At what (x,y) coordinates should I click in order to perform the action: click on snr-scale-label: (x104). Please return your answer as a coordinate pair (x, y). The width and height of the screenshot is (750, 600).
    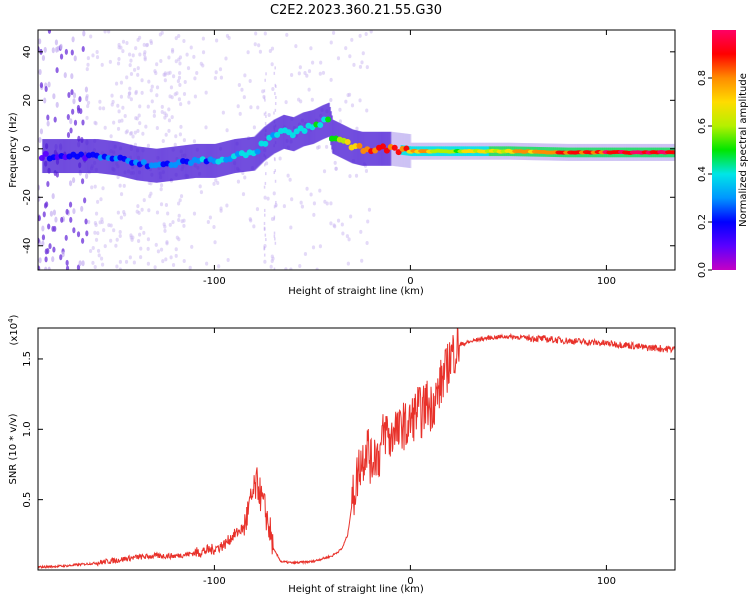
    Looking at the image, I should click on (13, 329).